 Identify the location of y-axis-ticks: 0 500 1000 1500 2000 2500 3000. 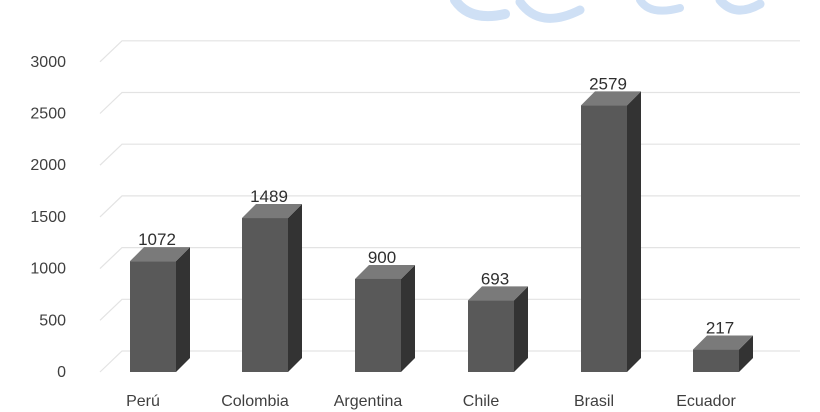
(48, 217).